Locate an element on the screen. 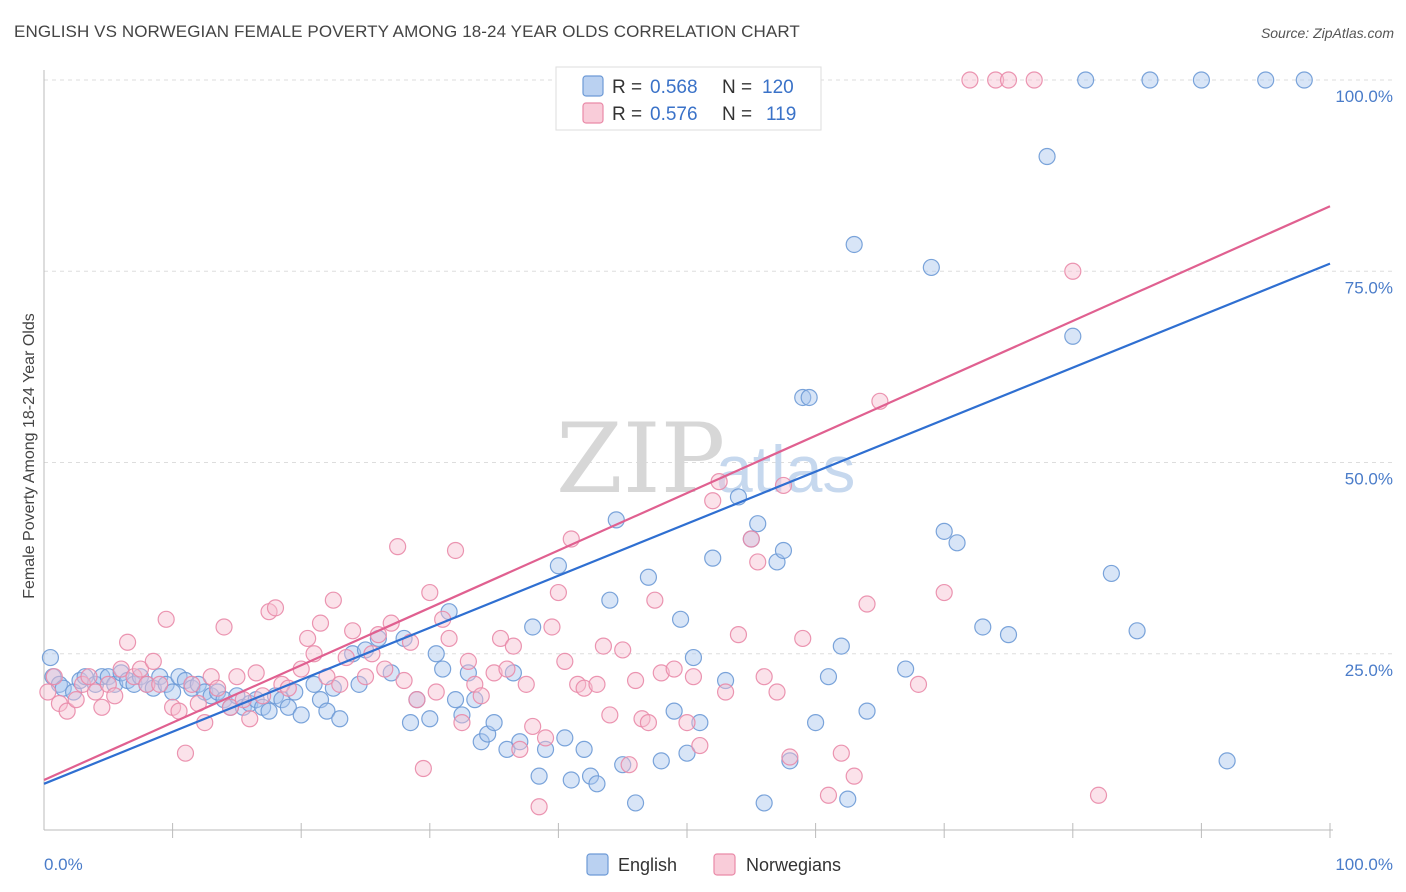 The image size is (1406, 892). legend-english-r-label: R = is located at coordinates (627, 87).